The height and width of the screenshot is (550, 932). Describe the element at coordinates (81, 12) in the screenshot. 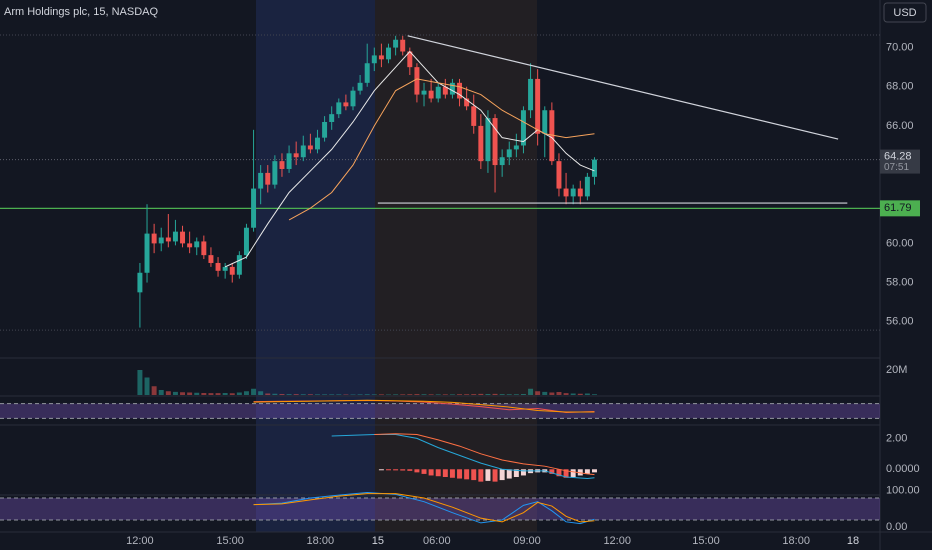

I see `chart-title: Arm Holdings plc, 15, NASDAQ` at that location.